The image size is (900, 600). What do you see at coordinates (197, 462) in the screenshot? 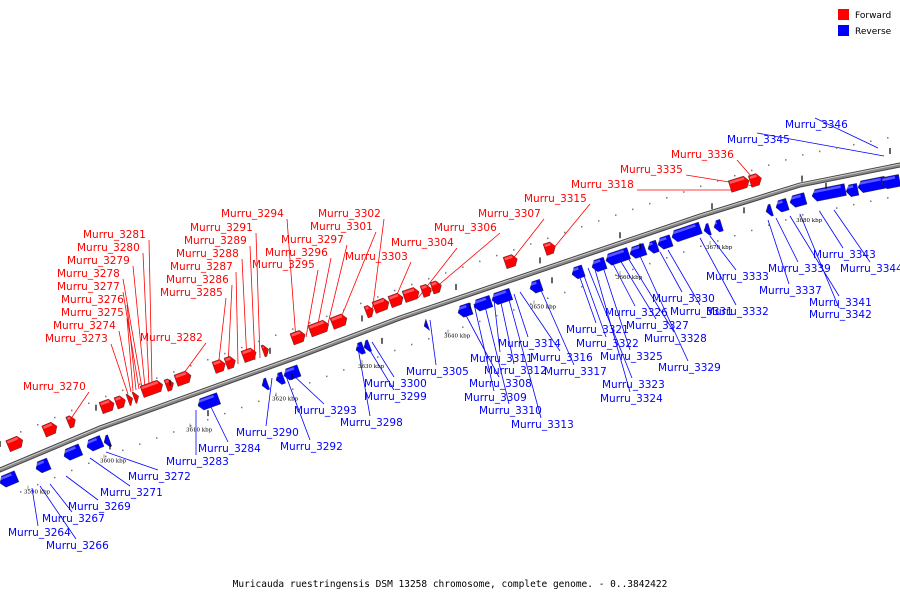
I see `reverse-gene-label: Murru_3283` at bounding box center [197, 462].